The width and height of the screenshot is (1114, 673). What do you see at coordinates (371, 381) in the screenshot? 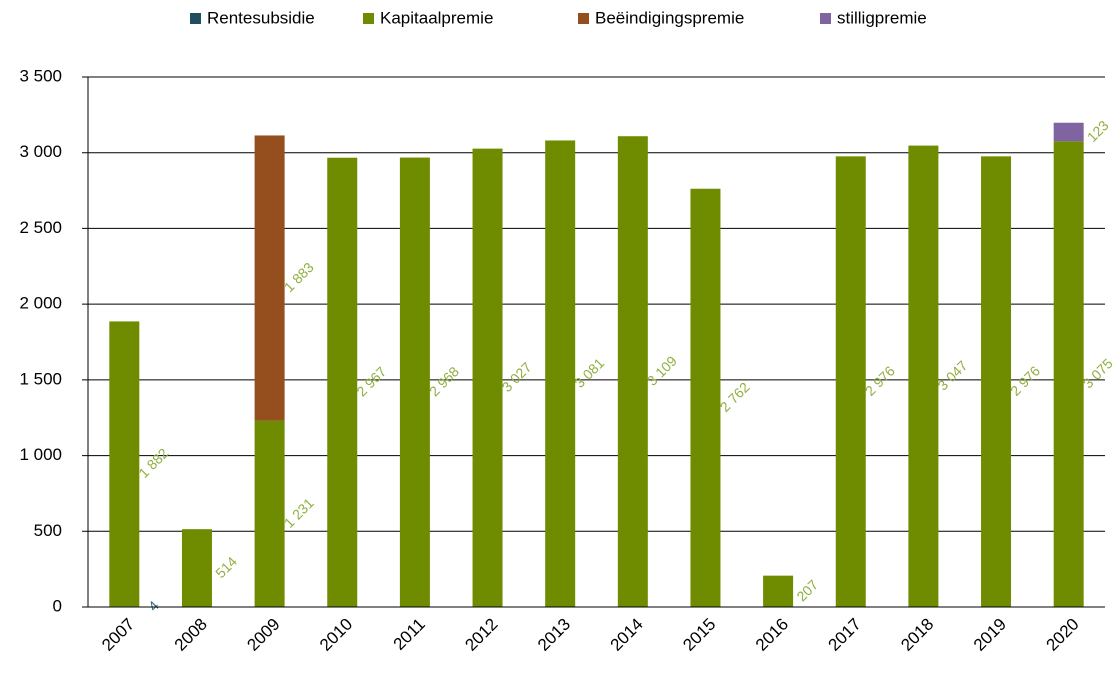
I see `data-label: 2 967` at bounding box center [371, 381].